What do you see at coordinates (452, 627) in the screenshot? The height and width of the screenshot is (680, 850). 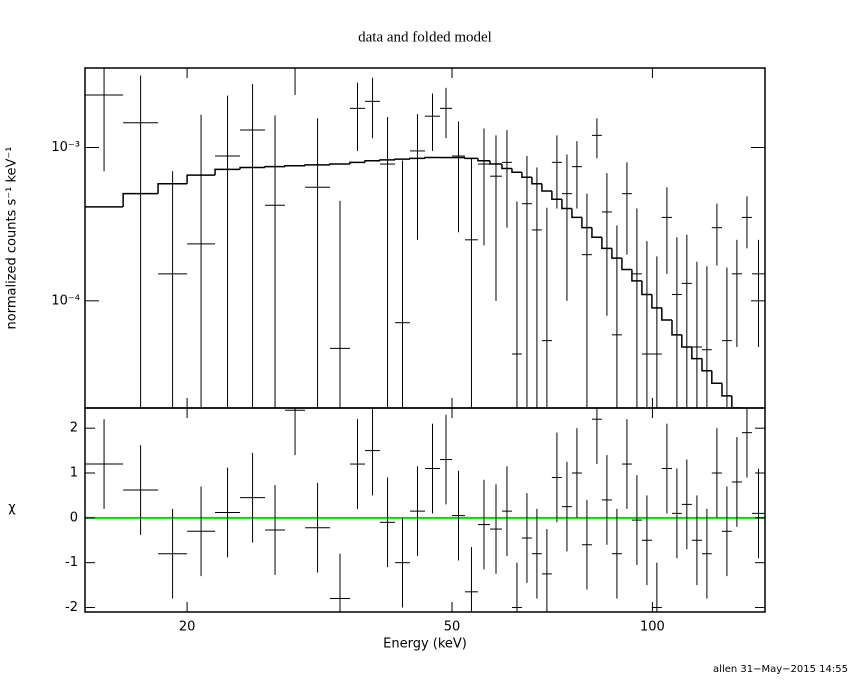 I see `x-tick-label: 50` at bounding box center [452, 627].